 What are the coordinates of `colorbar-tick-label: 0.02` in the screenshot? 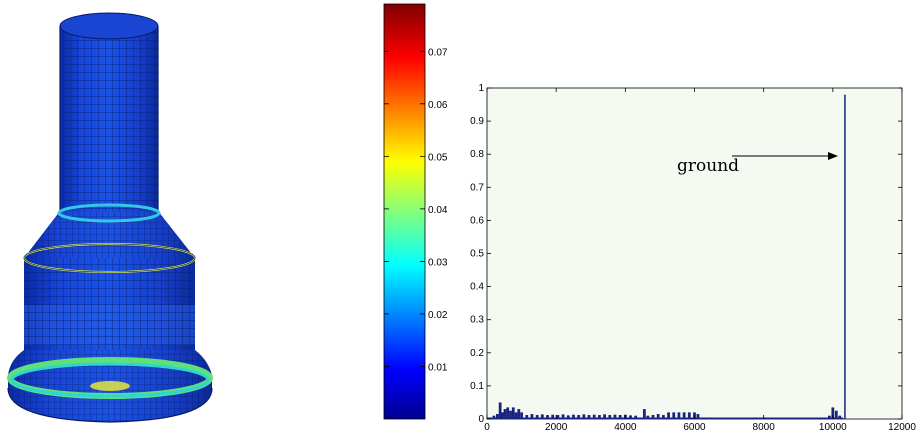 It's located at (438, 315).